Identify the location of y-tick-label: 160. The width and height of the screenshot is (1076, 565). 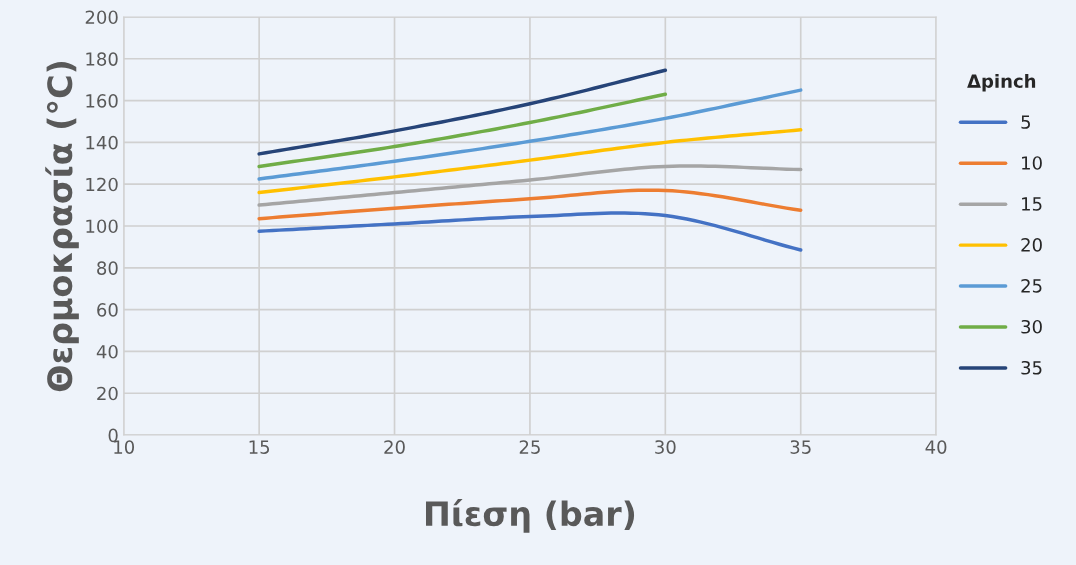
(102, 101).